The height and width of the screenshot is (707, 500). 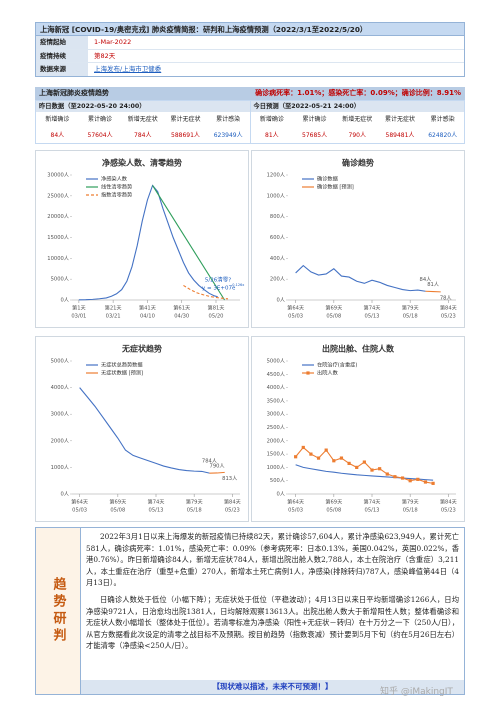 What do you see at coordinates (426, 279) in the screenshot?
I see `data-label: 84人` at bounding box center [426, 279].